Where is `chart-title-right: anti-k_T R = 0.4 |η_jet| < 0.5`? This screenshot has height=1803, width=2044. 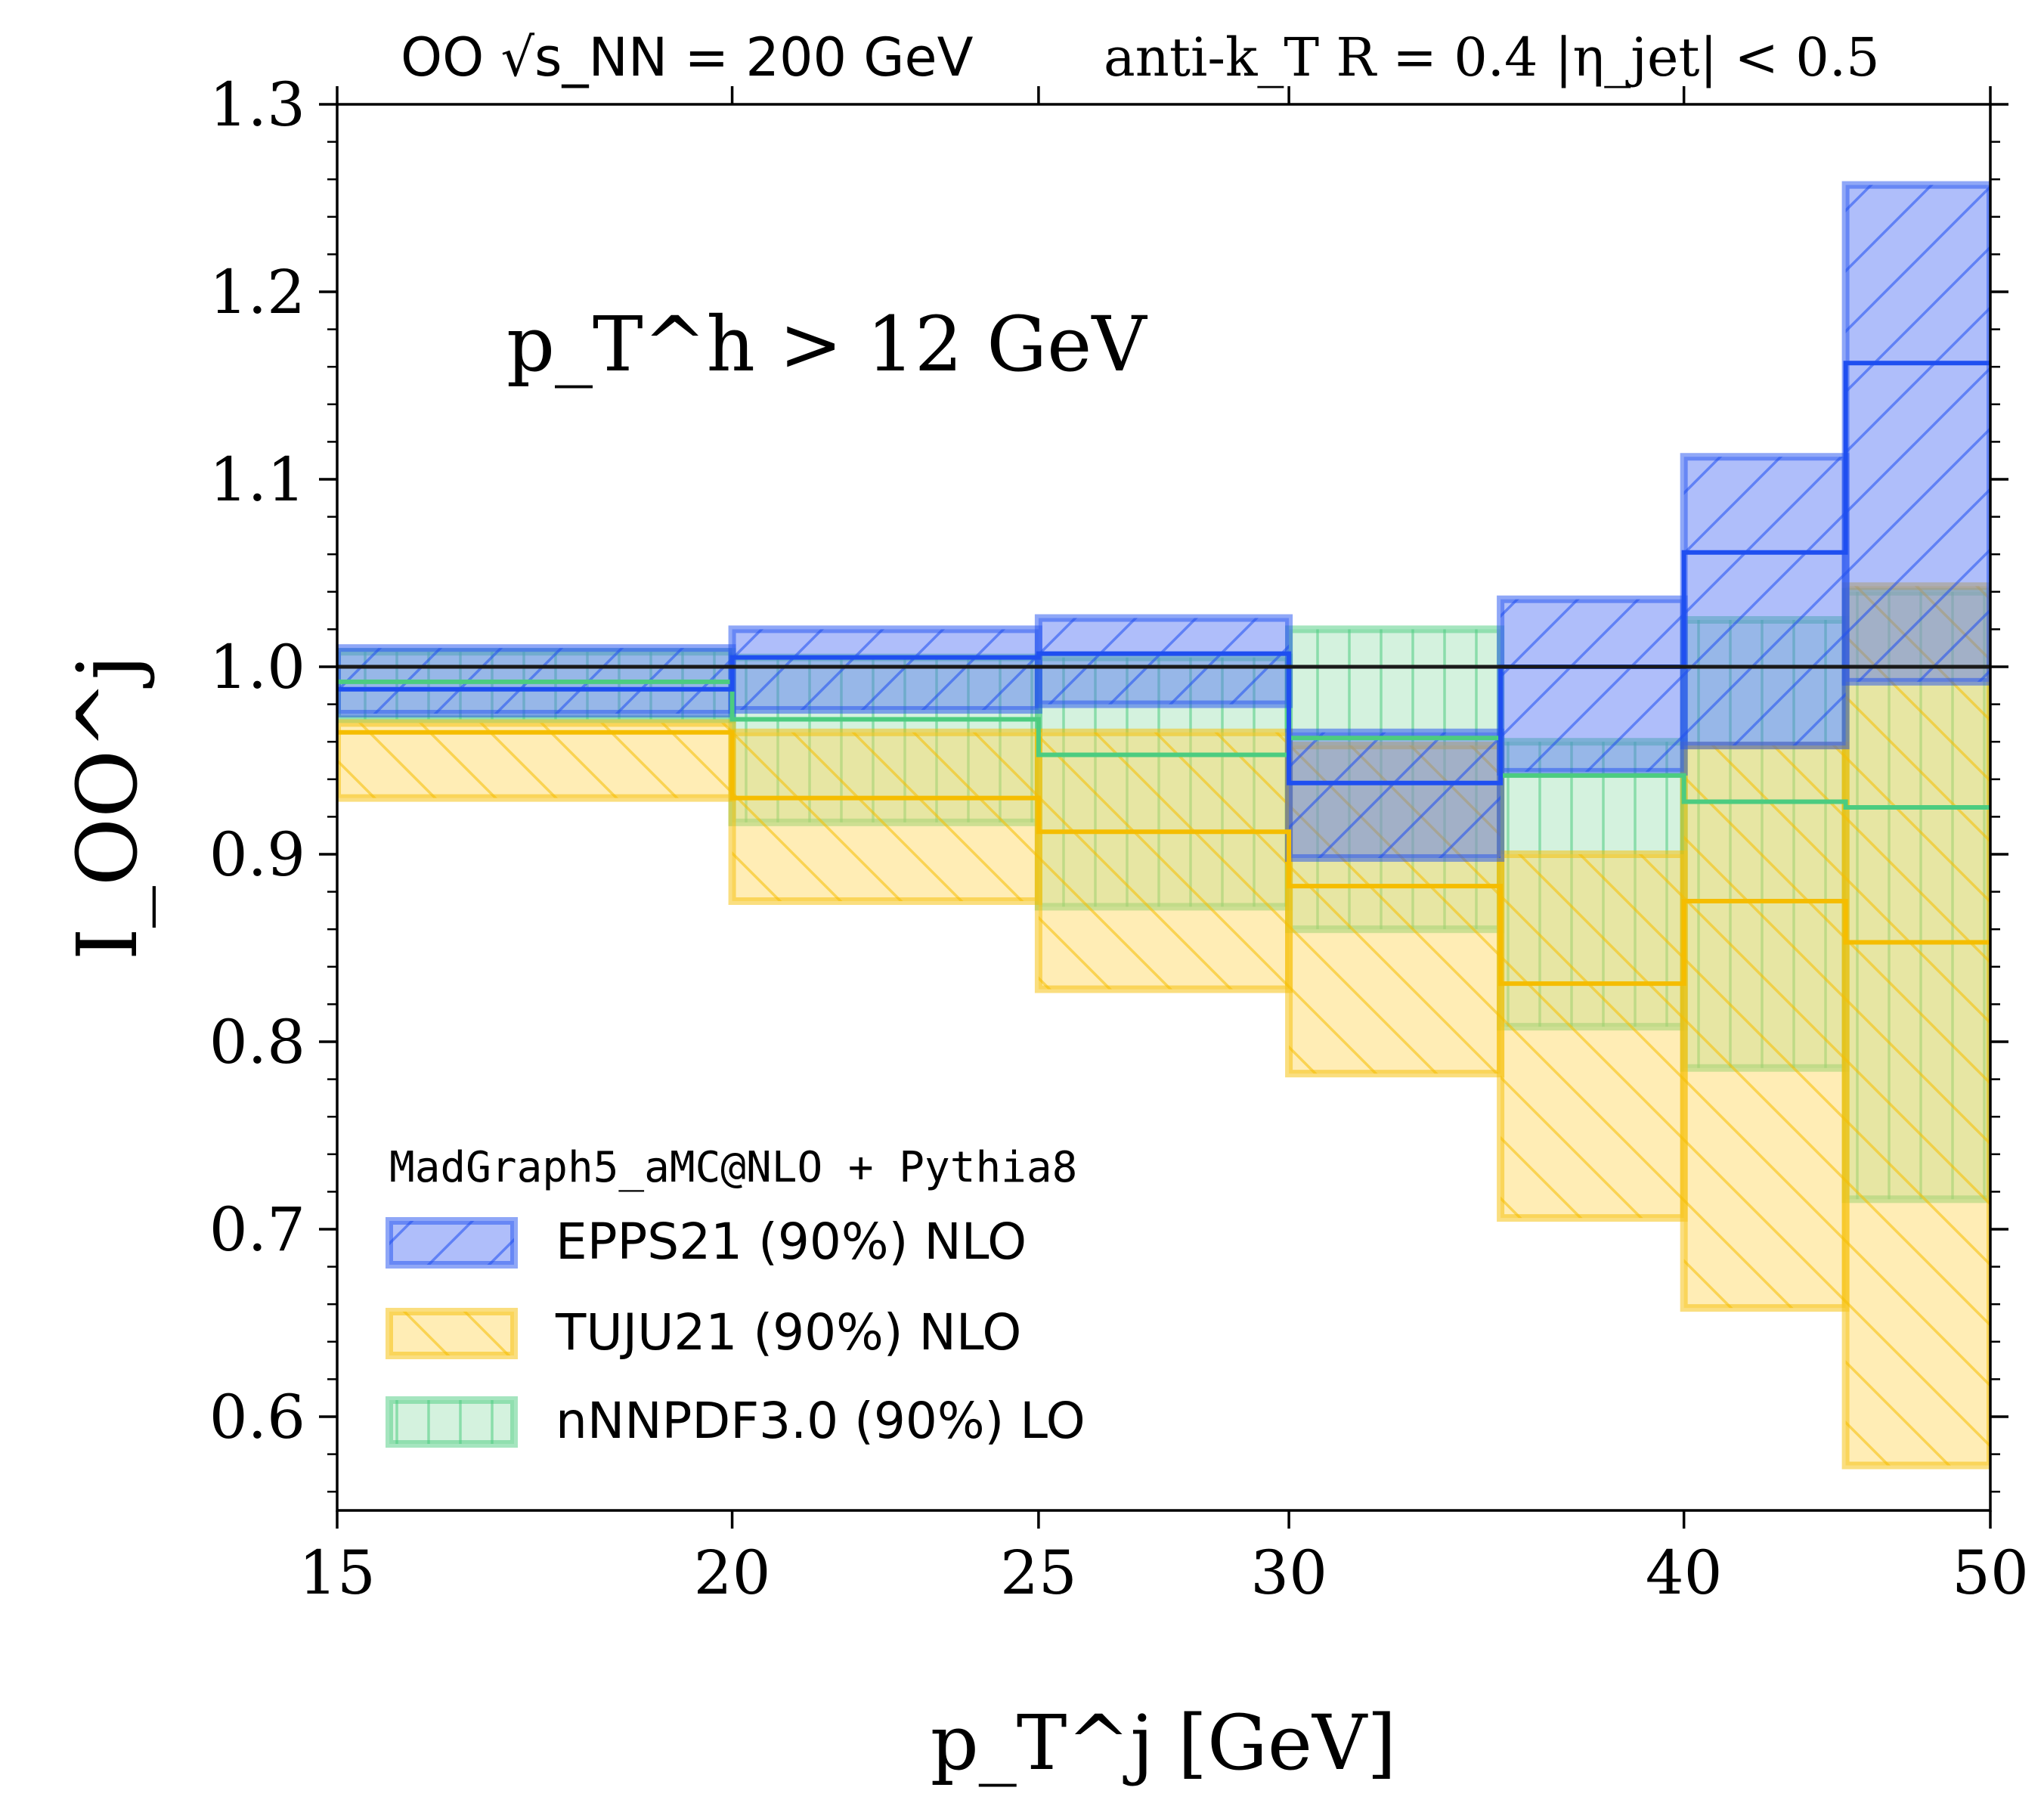 chart-title-right: anti-k_T R = 0.4 |η_jet| < 0.5 is located at coordinates (1492, 57).